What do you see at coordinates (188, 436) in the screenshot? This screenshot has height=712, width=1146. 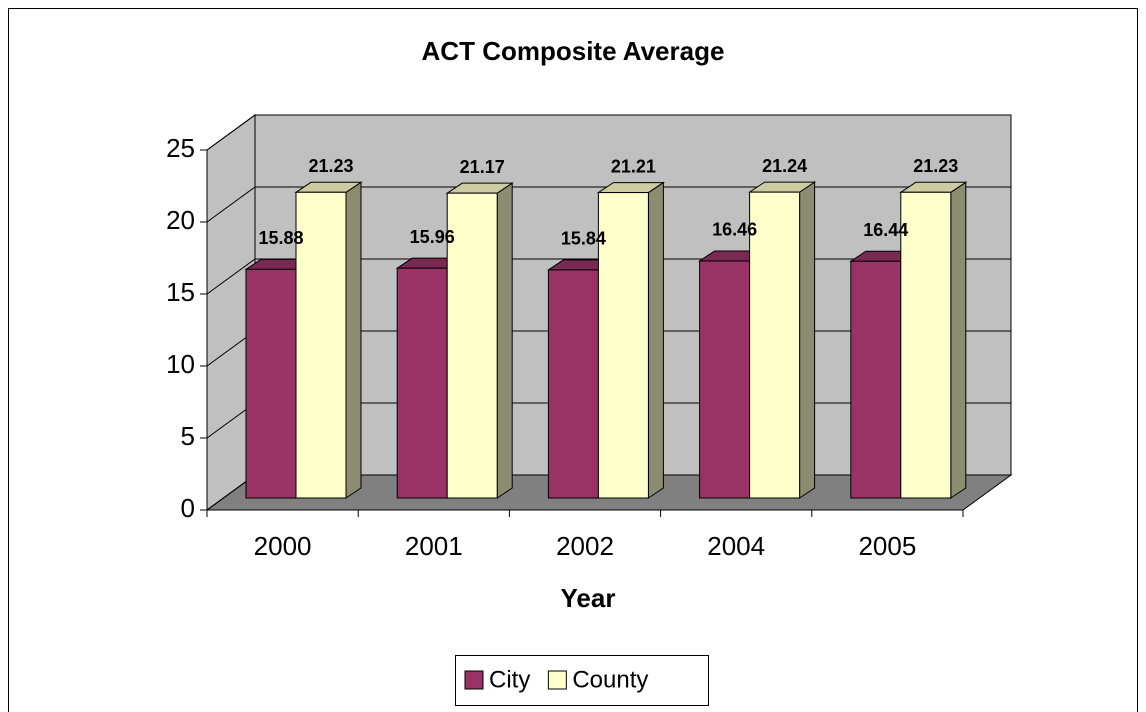 I see `y-tick-label: 5` at bounding box center [188, 436].